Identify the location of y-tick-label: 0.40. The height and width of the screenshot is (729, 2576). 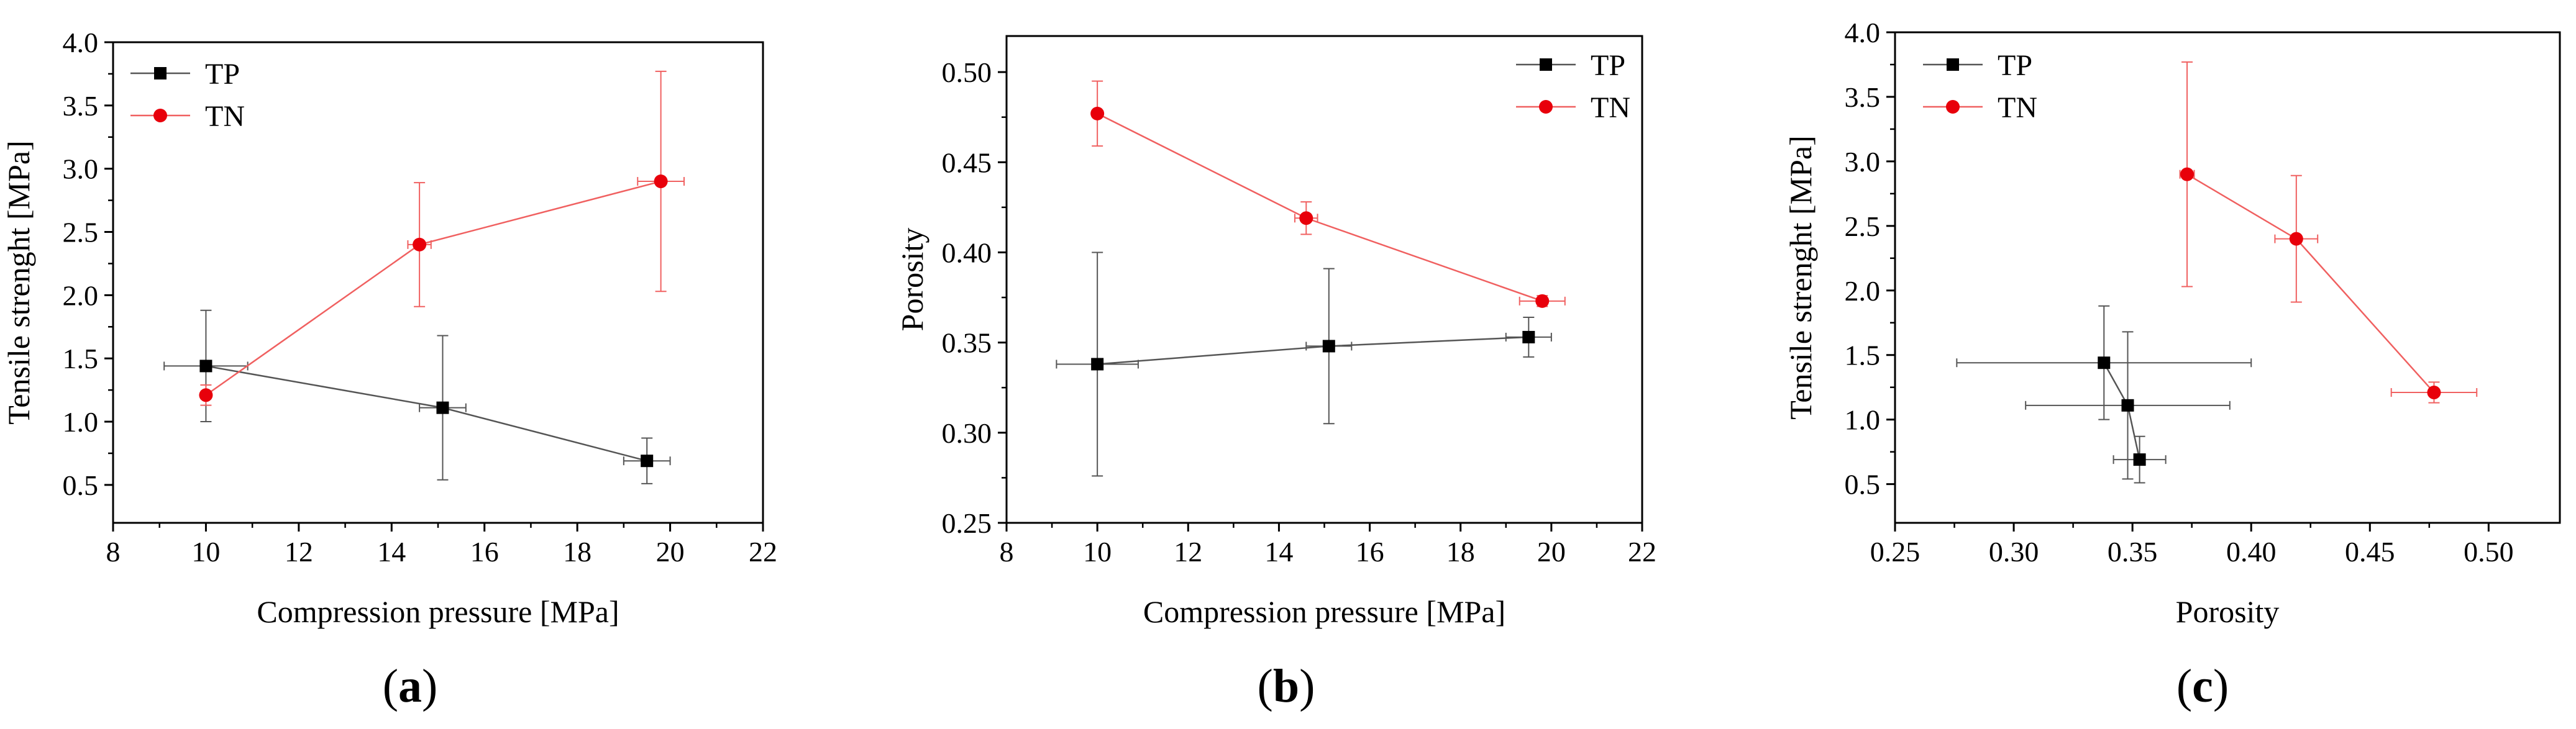
(967, 252).